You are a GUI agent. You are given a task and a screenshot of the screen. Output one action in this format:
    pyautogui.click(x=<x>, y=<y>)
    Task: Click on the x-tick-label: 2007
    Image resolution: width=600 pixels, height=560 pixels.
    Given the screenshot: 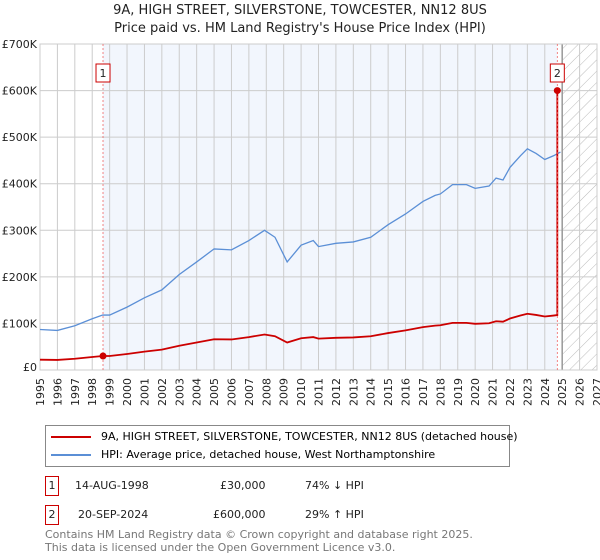 What is the action you would take?
    pyautogui.click(x=249, y=392)
    